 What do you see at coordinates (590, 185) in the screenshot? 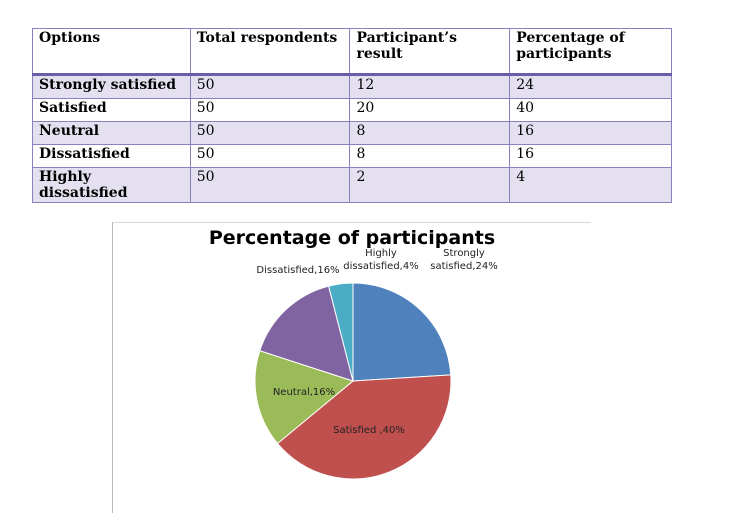
I see `cell-percentage: 4` at bounding box center [590, 185].